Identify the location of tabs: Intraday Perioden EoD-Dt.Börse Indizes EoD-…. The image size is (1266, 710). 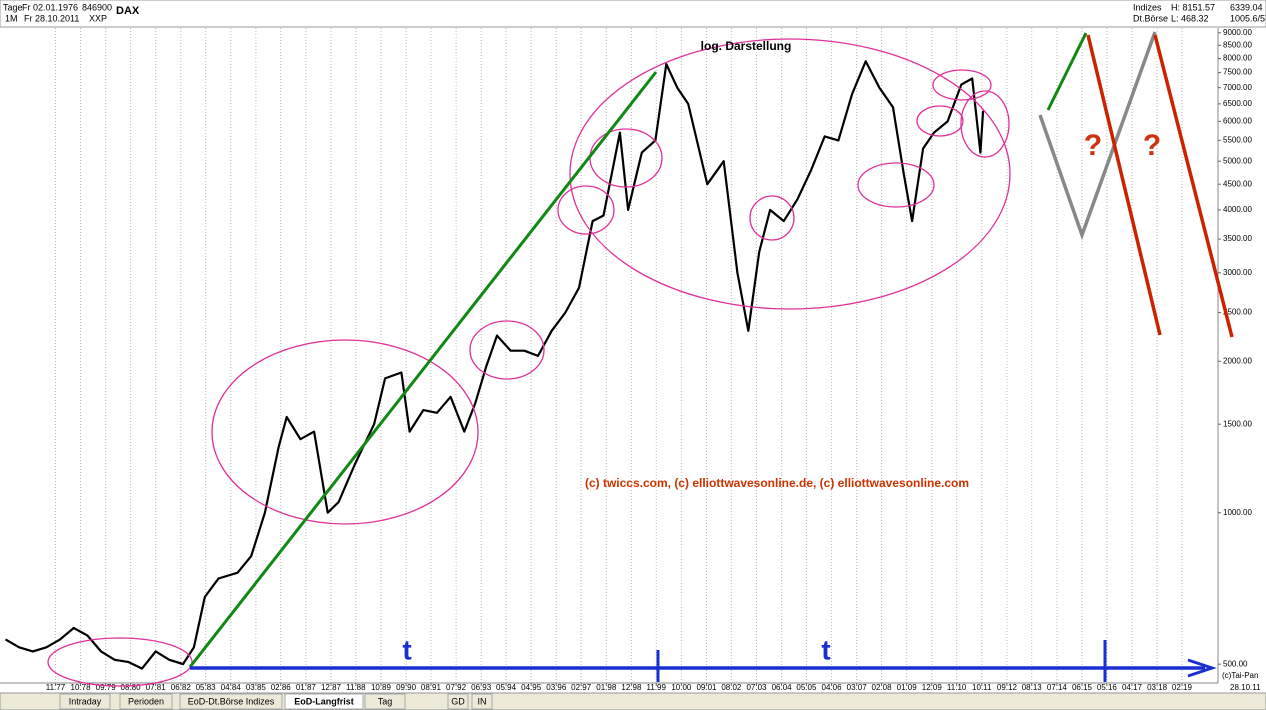
(276, 701).